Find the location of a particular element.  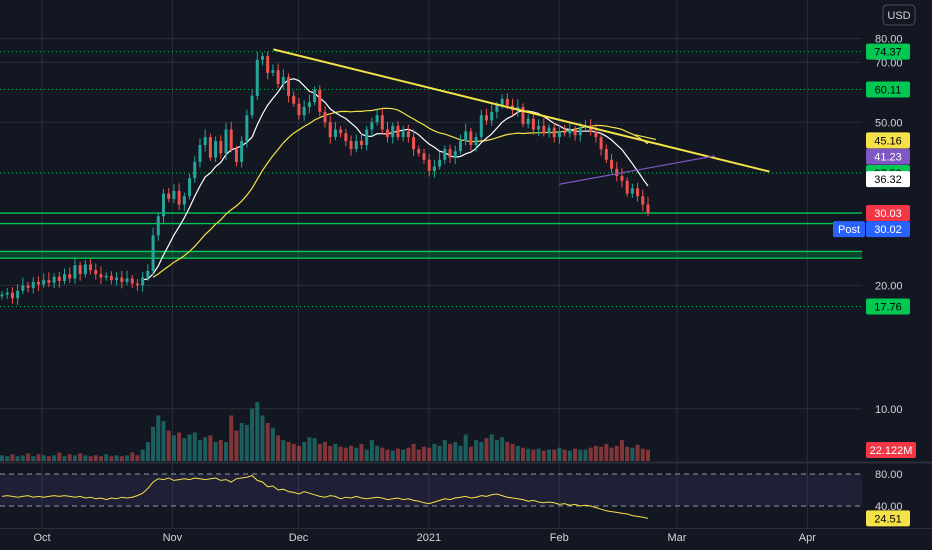

rsi-axis-label: 40.00 is located at coordinates (889, 507).